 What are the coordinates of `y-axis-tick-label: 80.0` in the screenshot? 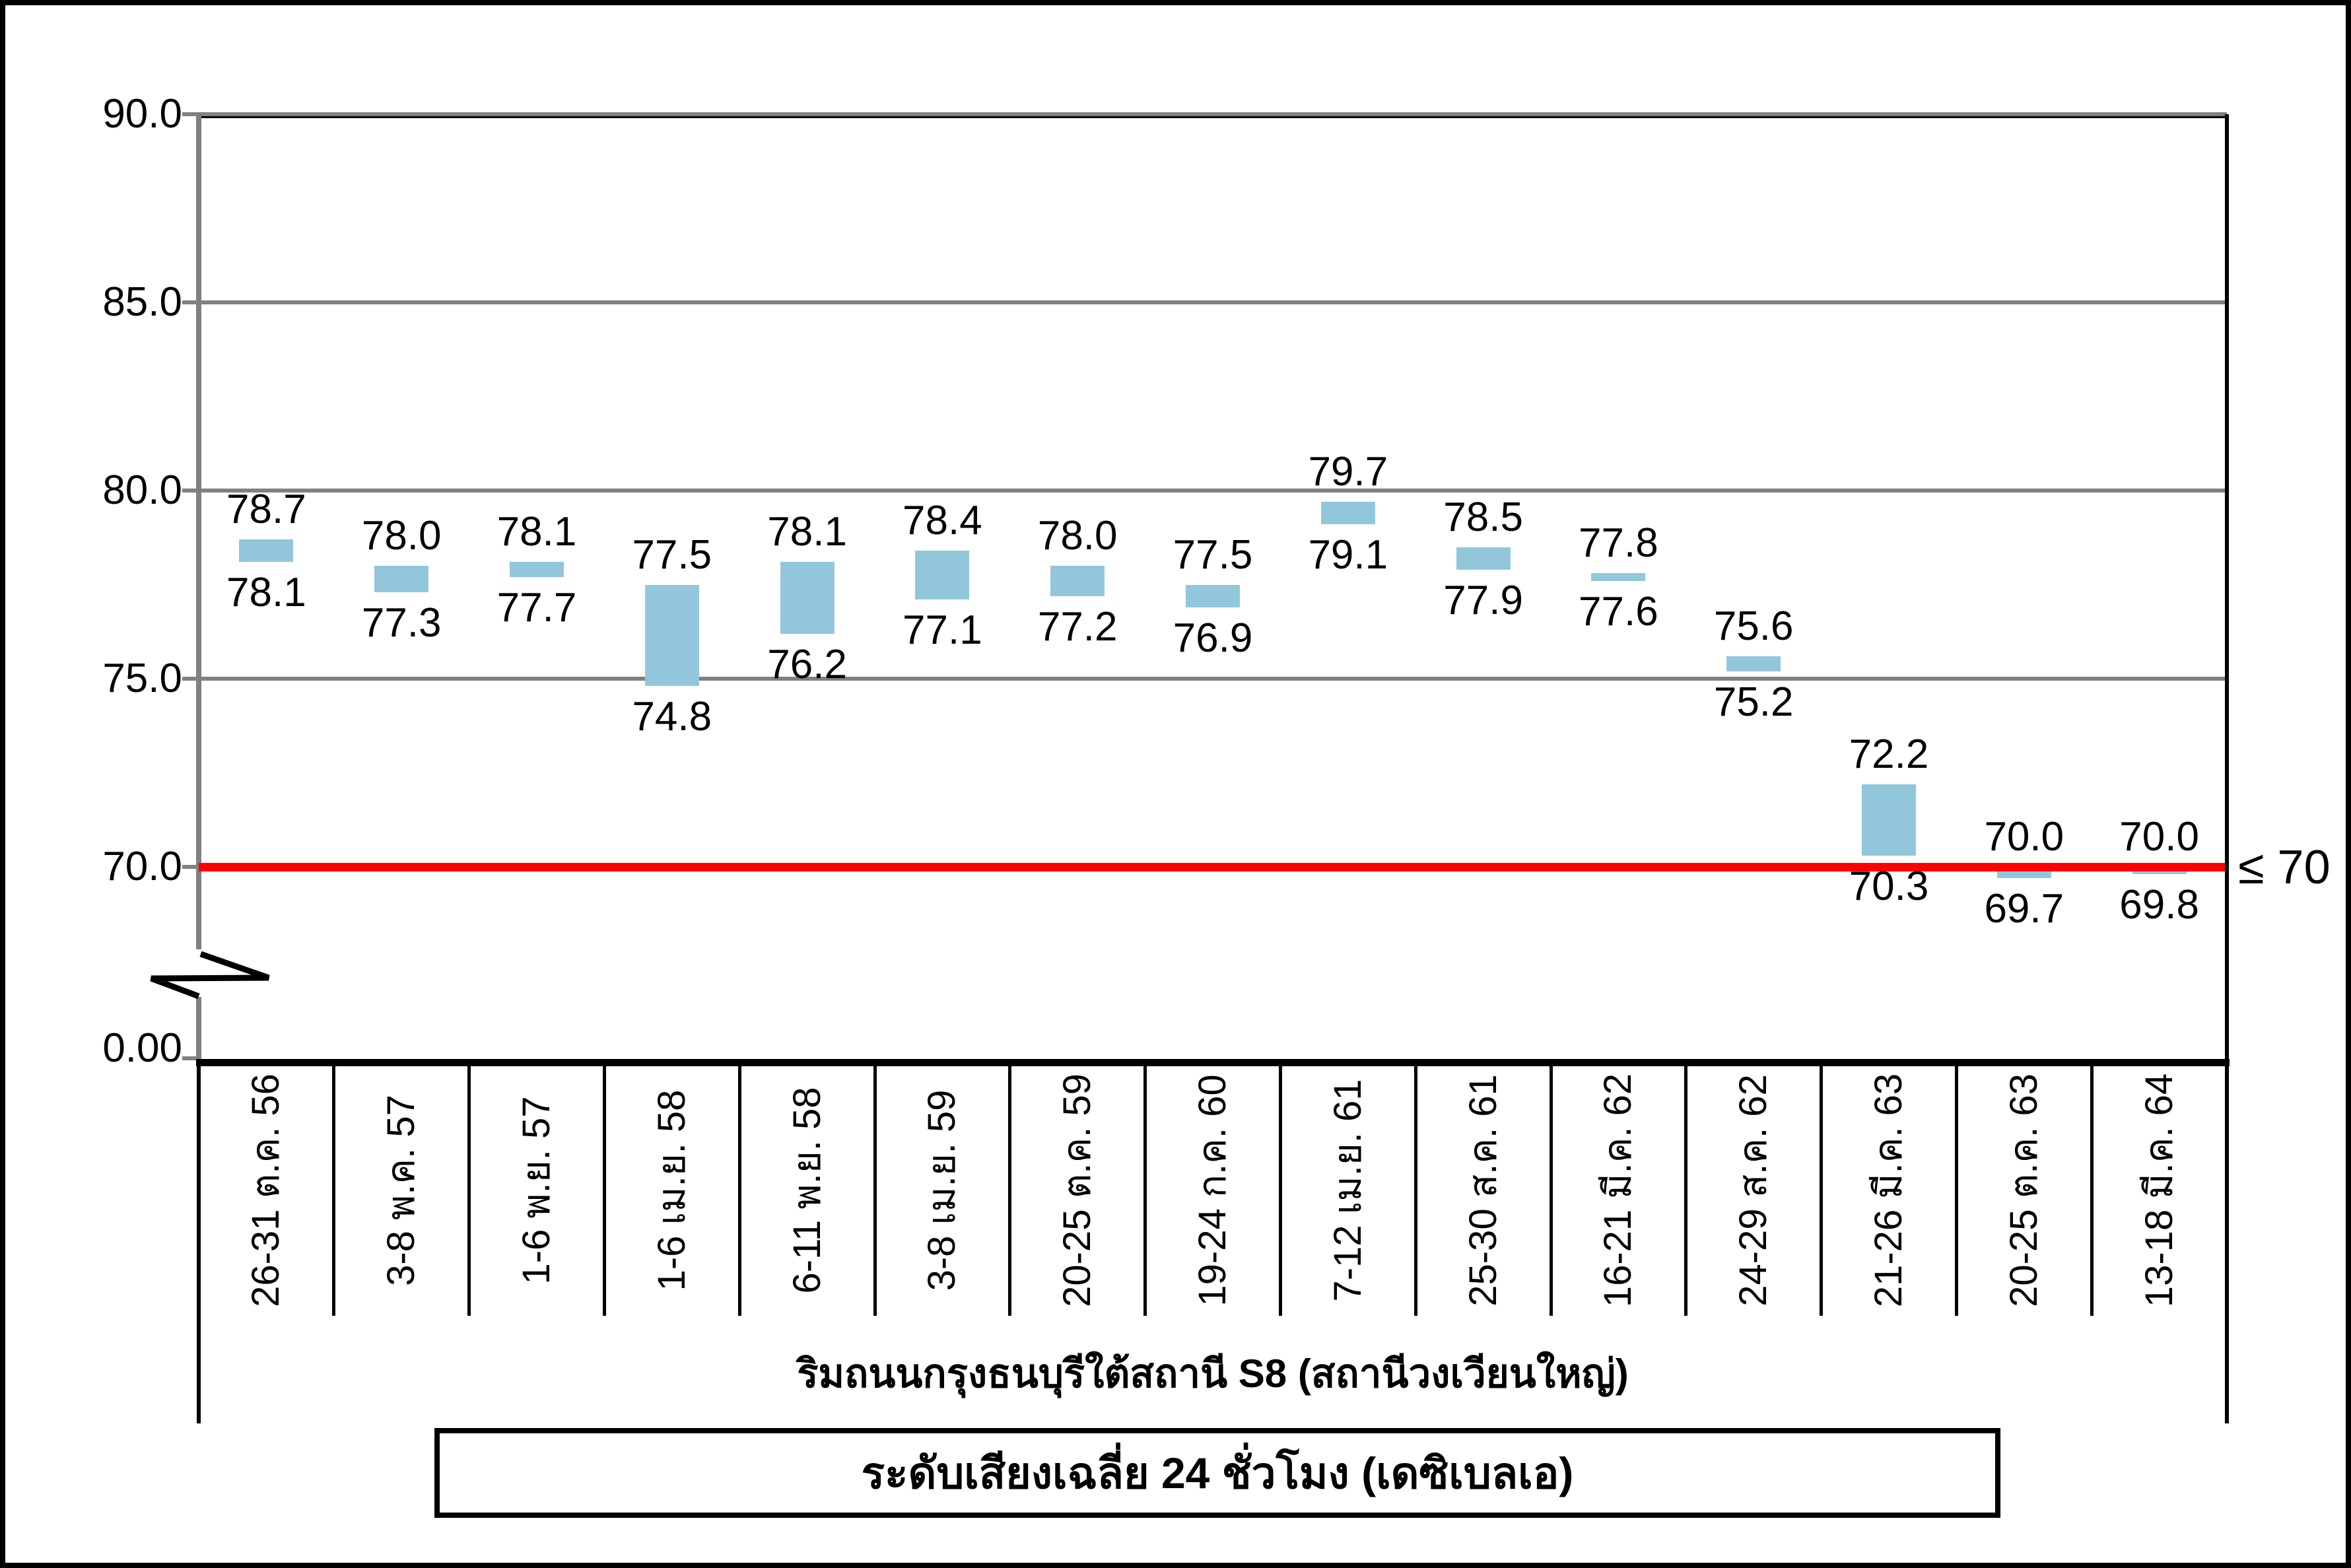 It's located at (142, 490).